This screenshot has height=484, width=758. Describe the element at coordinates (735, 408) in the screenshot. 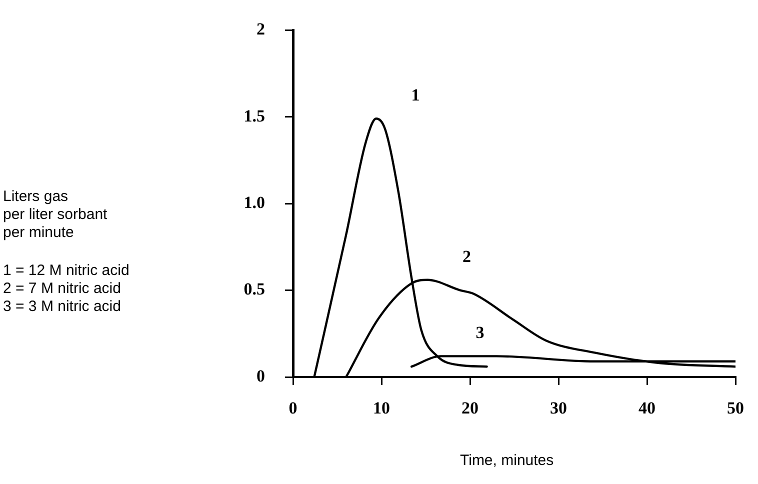

I see `x-tick-label: 50` at that location.